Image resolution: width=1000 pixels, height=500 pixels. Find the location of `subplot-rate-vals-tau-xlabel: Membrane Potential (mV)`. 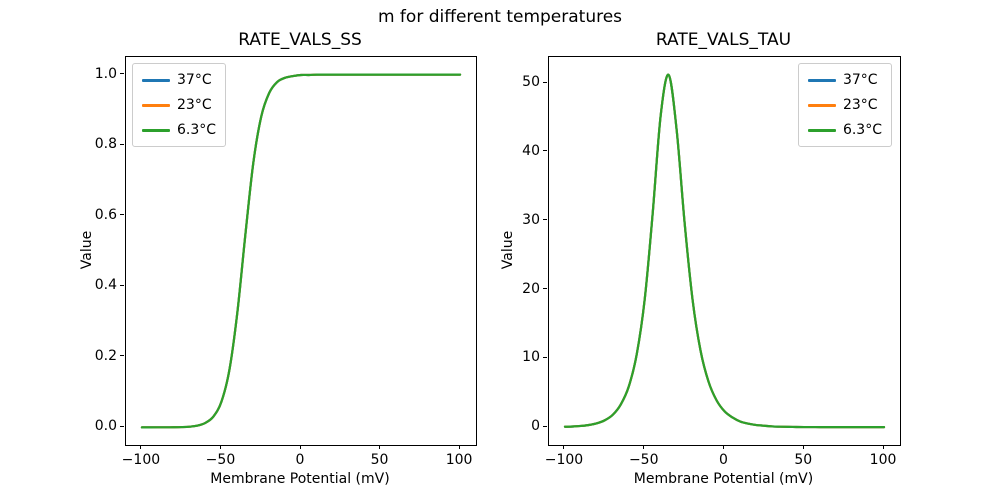

subplot-rate-vals-tau-xlabel: Membrane Potential (mV) is located at coordinates (723, 479).